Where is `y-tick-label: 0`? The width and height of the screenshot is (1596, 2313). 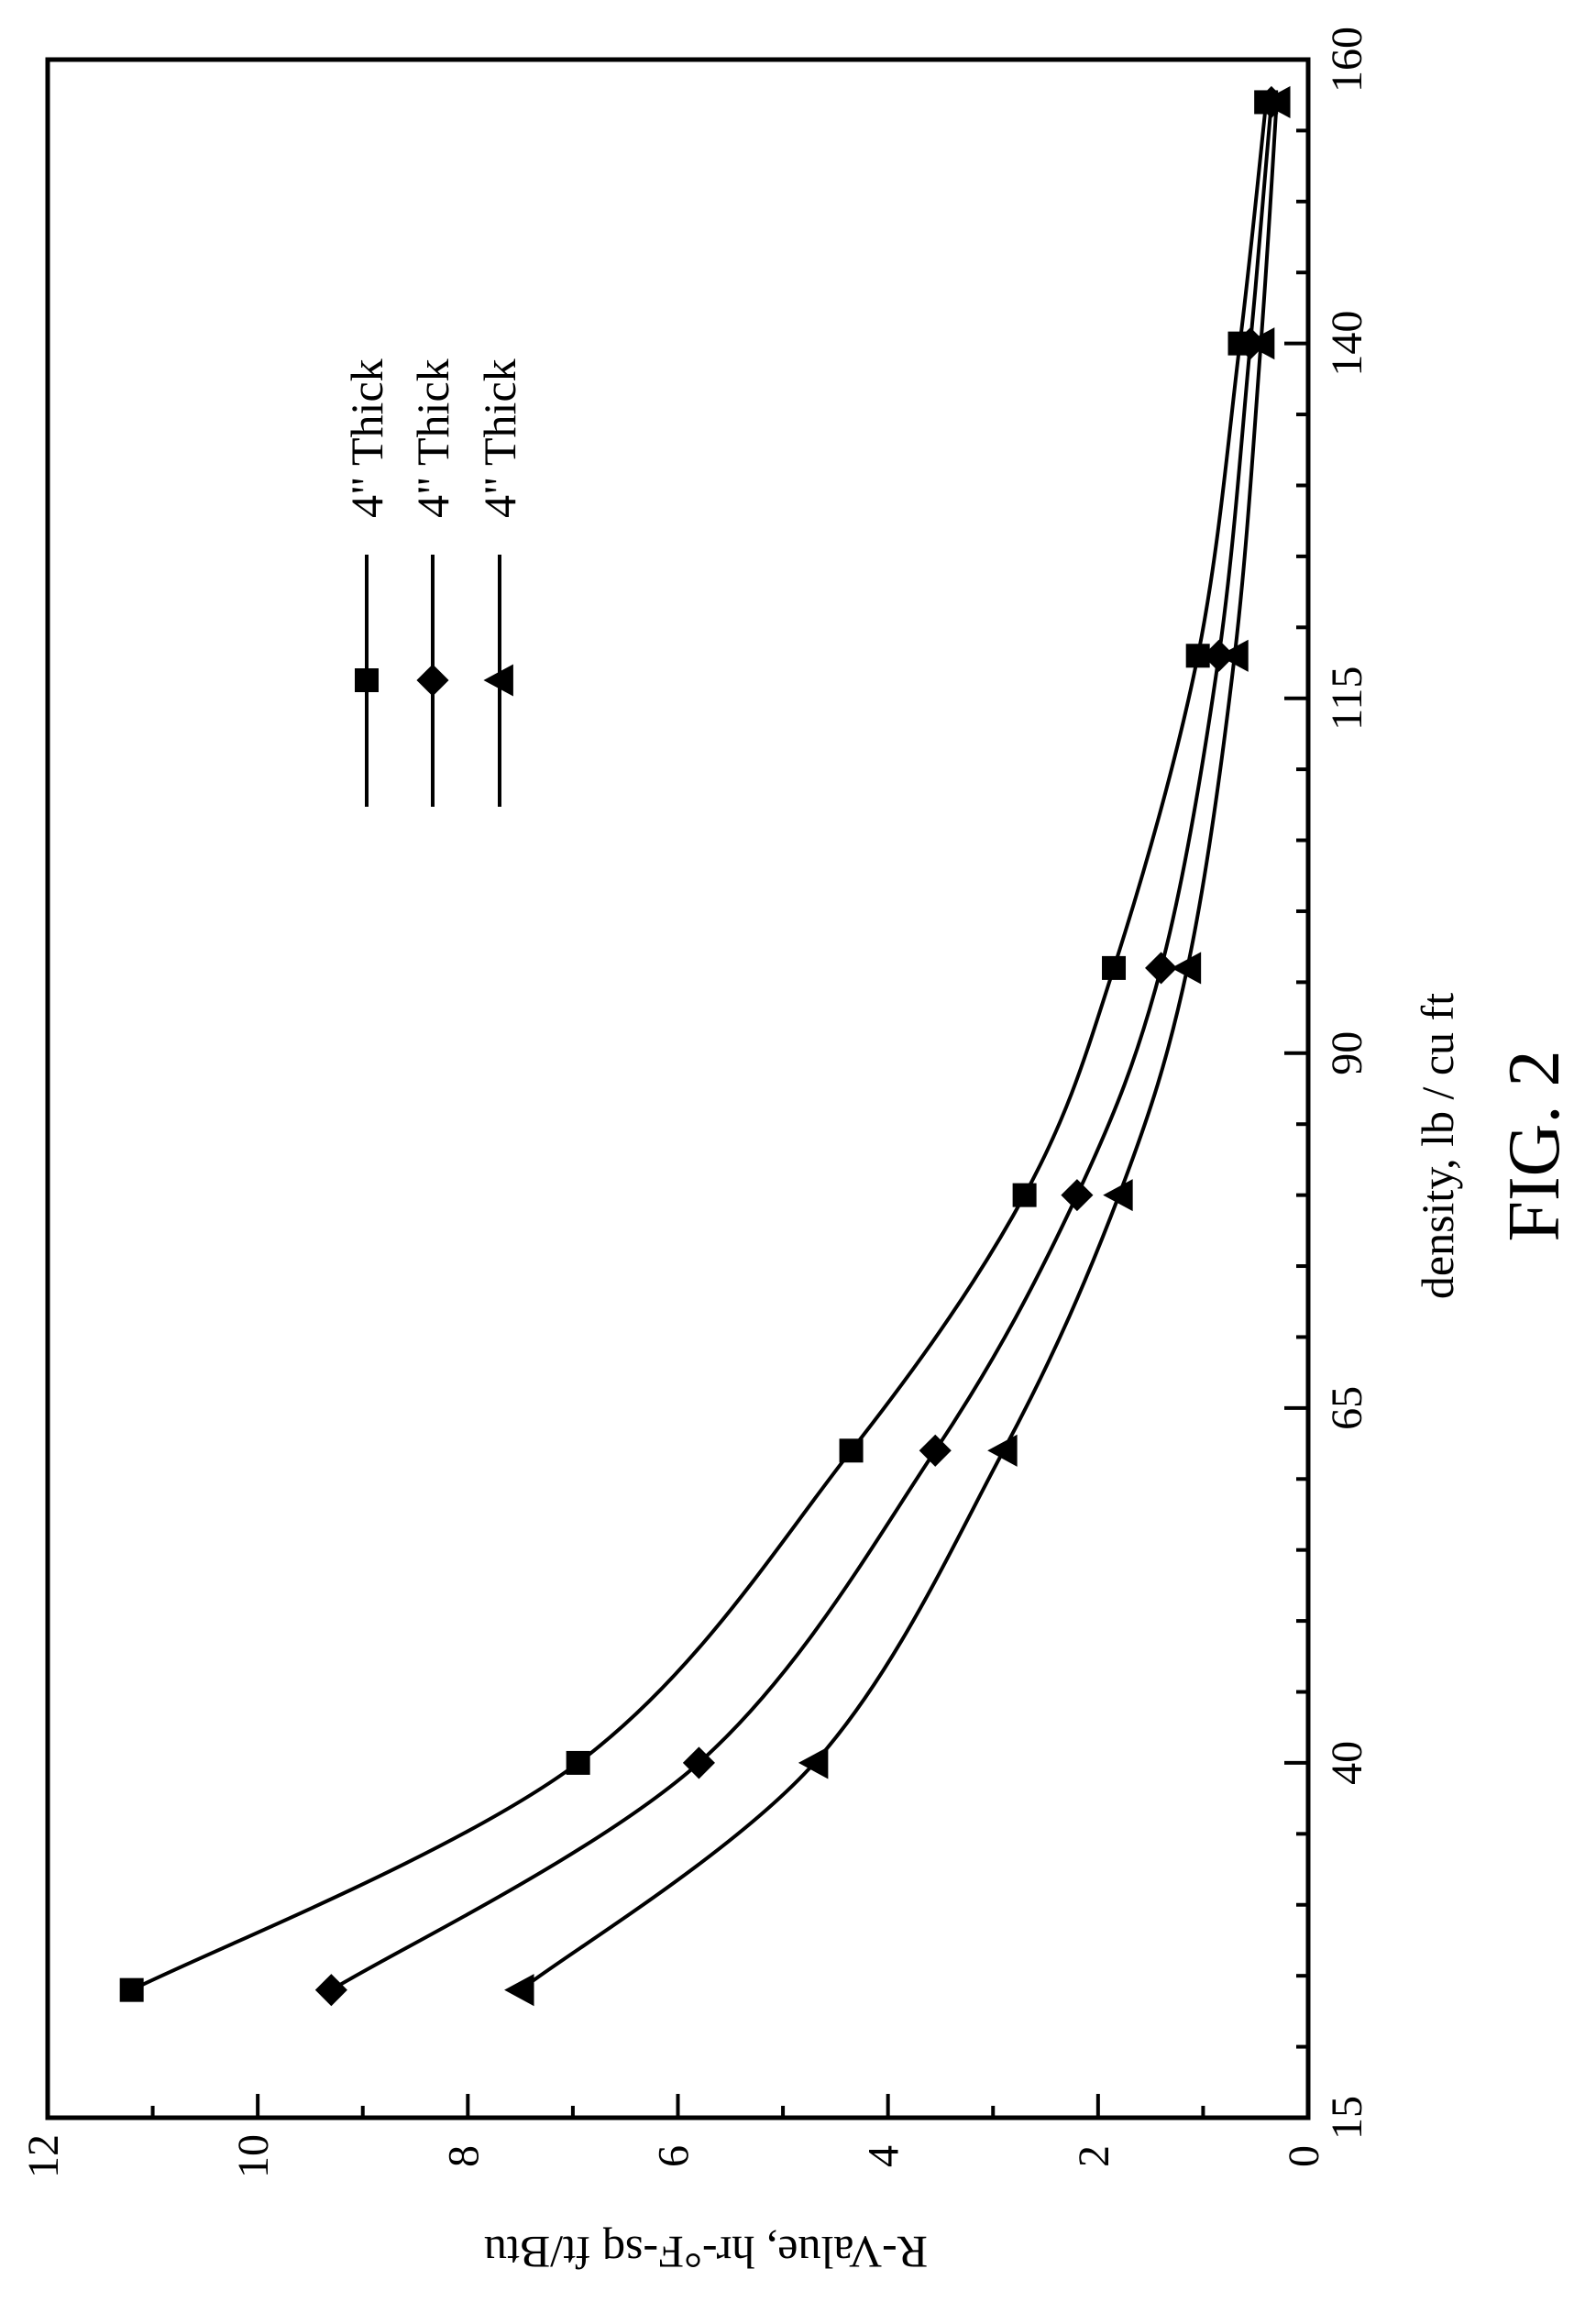 y-tick-label: 0 is located at coordinates (1304, 2156).